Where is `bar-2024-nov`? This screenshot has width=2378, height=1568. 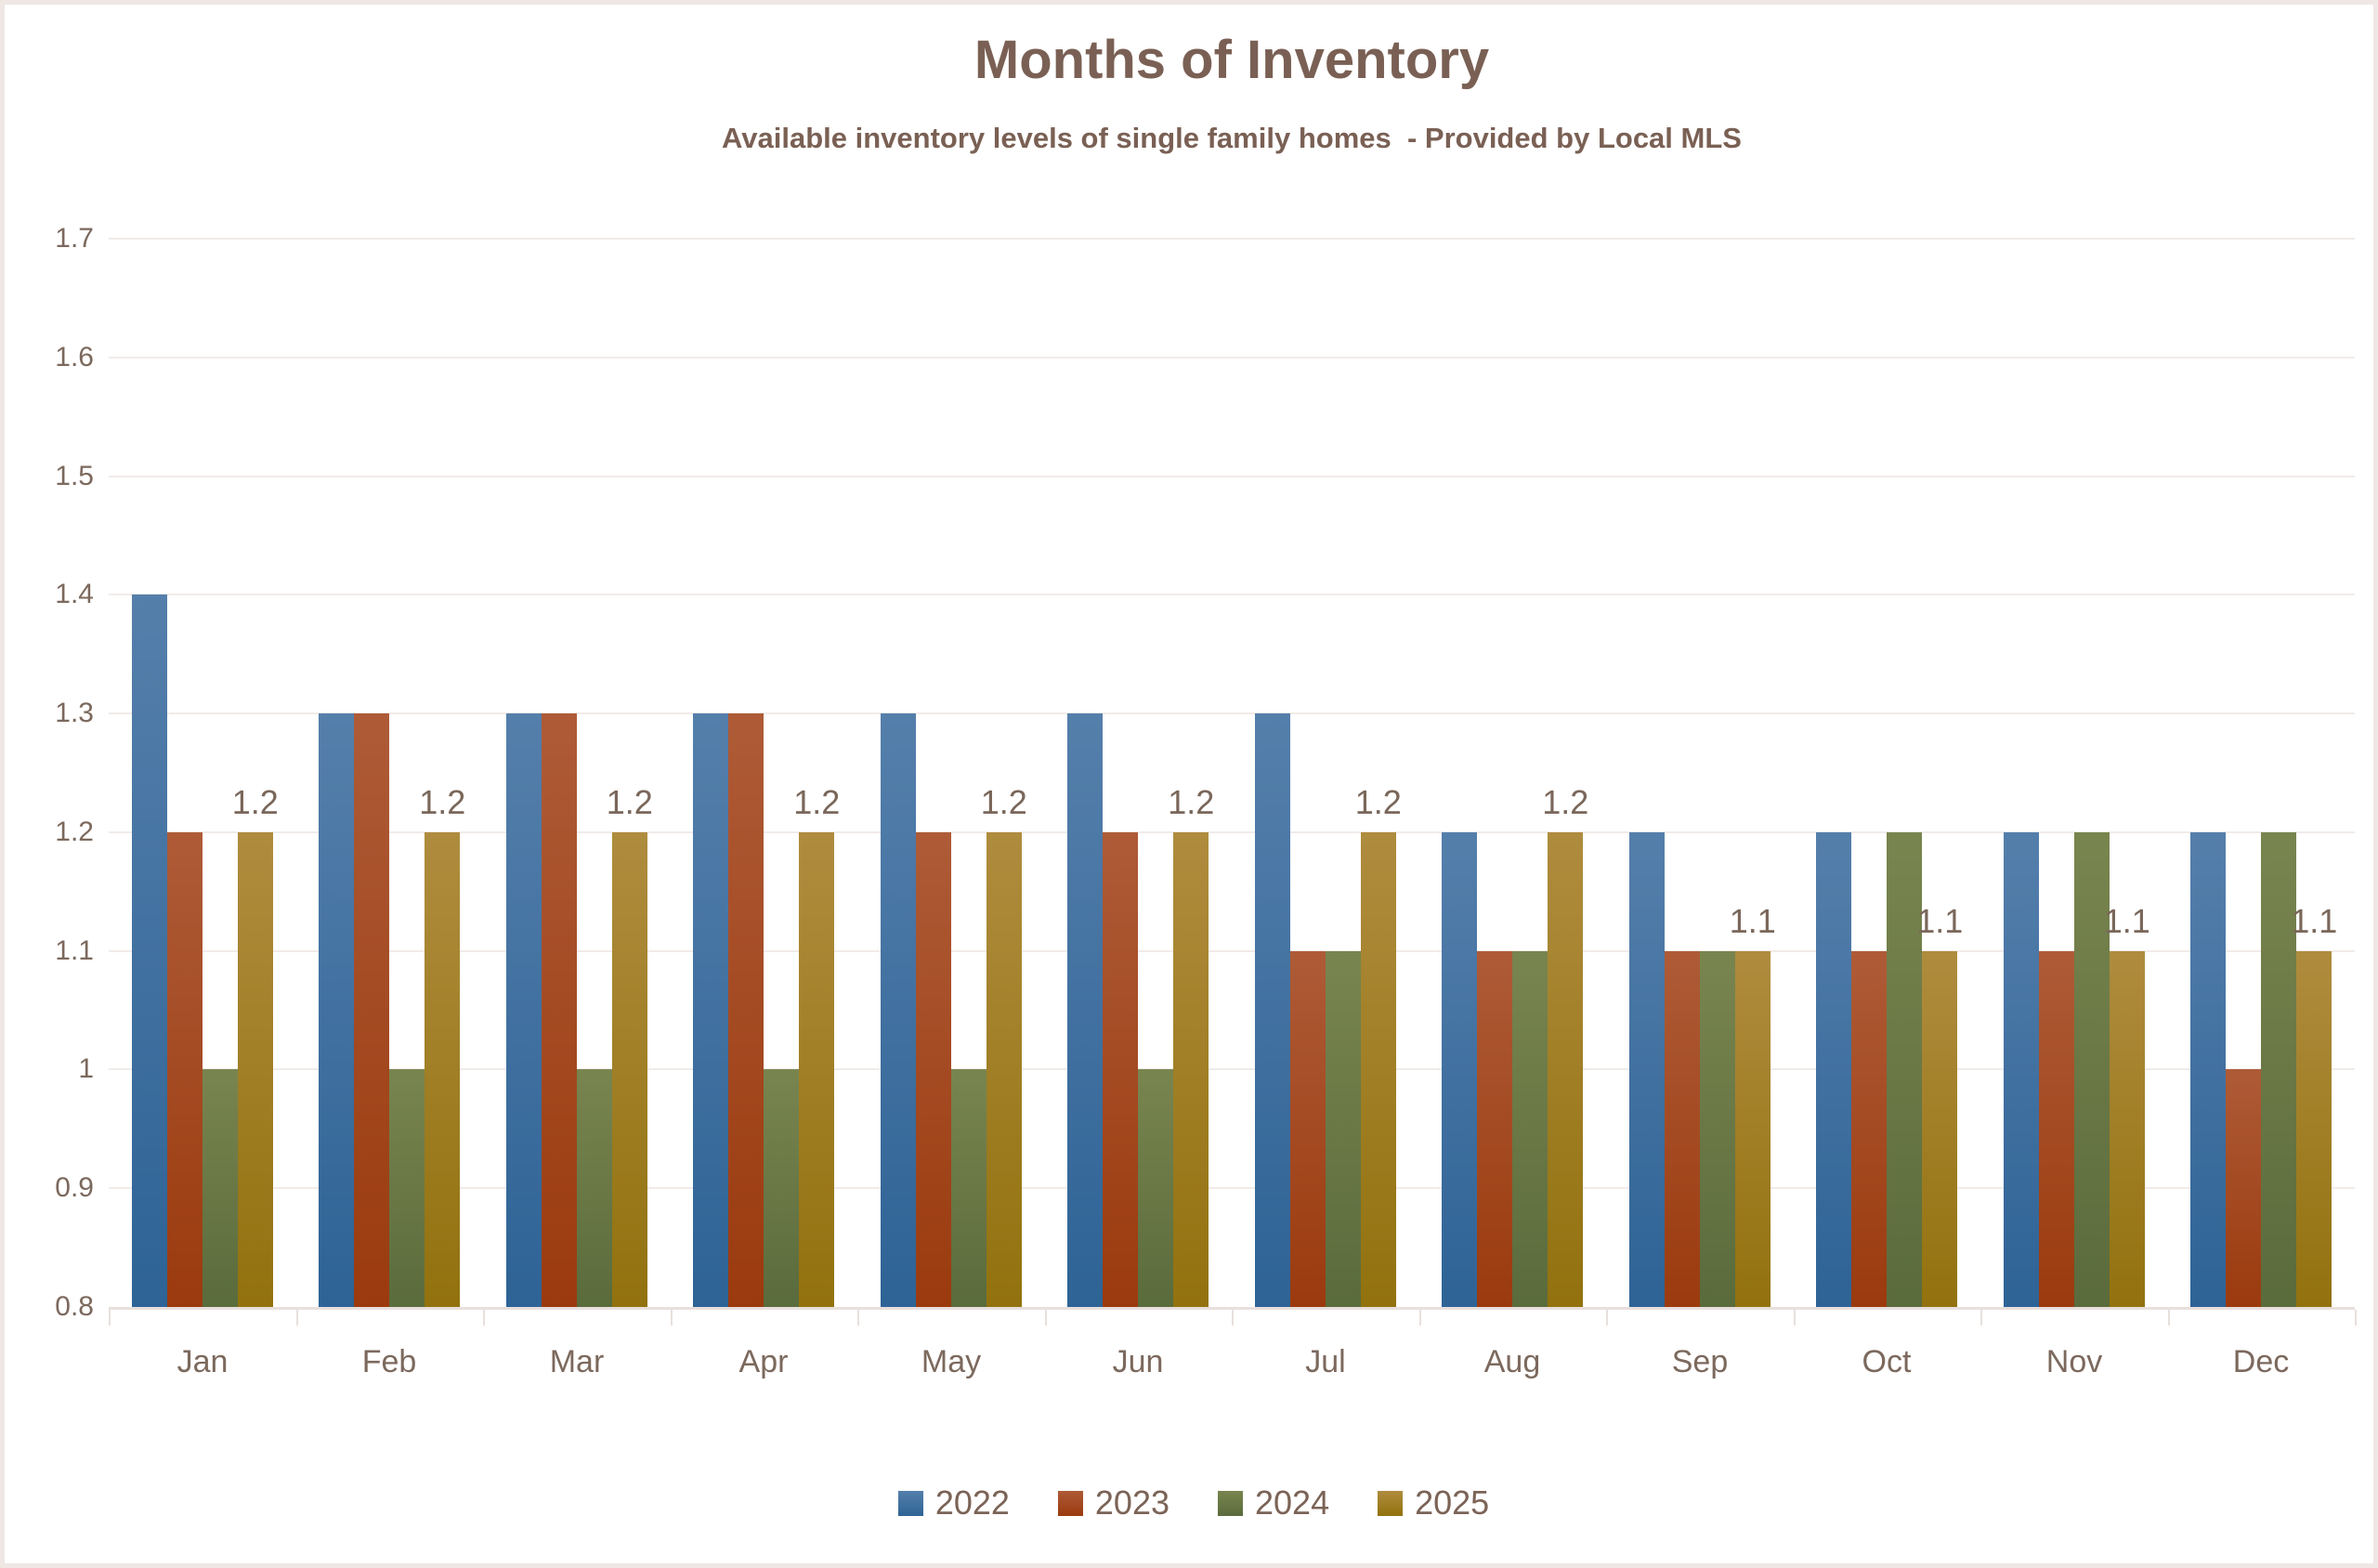 bar-2024-nov is located at coordinates (2092, 1069).